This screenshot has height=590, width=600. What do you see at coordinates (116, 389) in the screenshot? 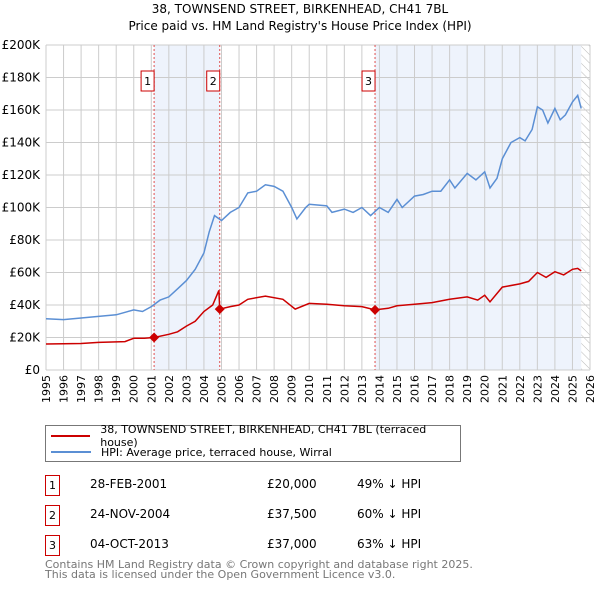
I see `x-tick-label: 1999` at bounding box center [116, 389].